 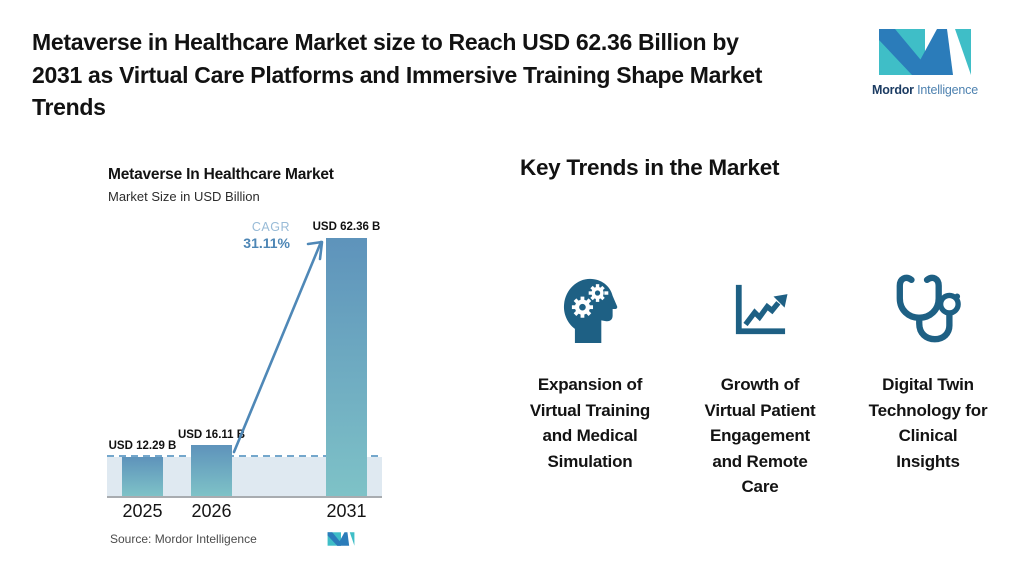 What do you see at coordinates (278, 347) in the screenshot?
I see `growth-arrow-icon` at bounding box center [278, 347].